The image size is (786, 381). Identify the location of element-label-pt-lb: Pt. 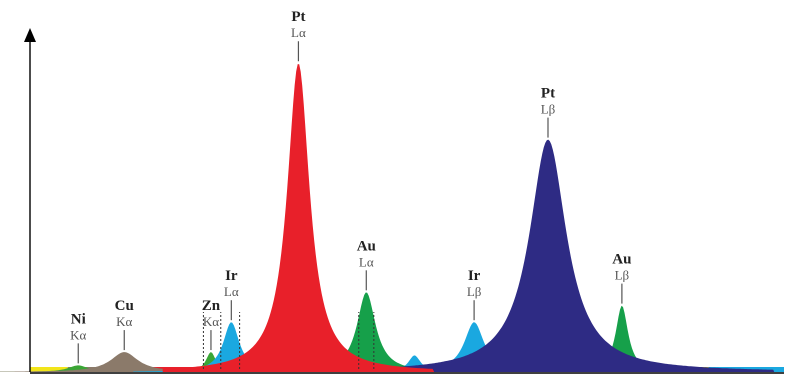
(548, 94).